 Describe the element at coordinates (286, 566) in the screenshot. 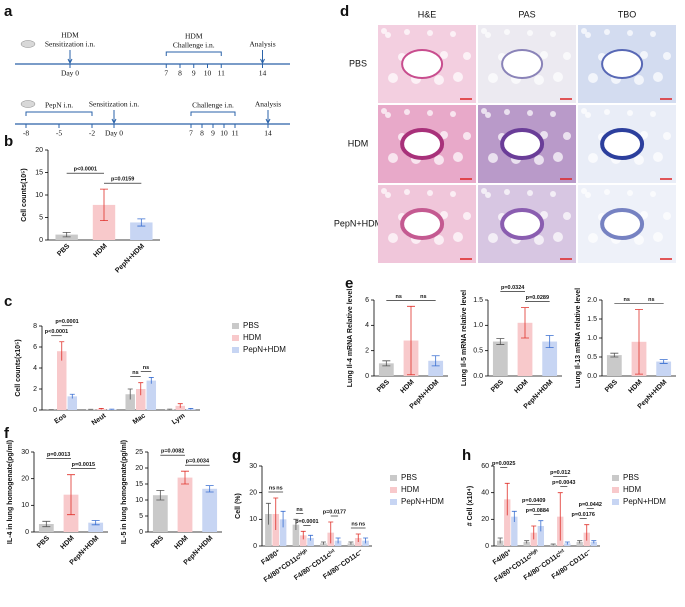

I see `x-tick-label: F4/80⁺CD11cʰⁱᵍʰ` at that location.